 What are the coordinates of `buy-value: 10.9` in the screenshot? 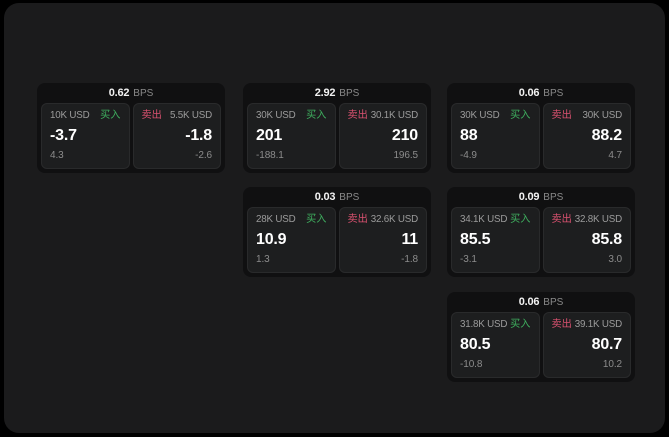 It's located at (271, 240).